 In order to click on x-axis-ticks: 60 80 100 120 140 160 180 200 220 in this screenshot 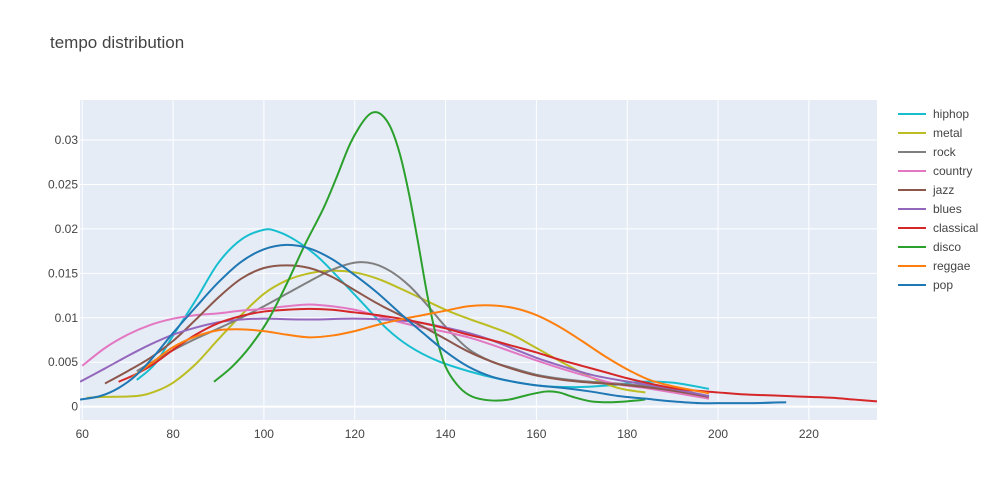, I will do `click(448, 434)`.